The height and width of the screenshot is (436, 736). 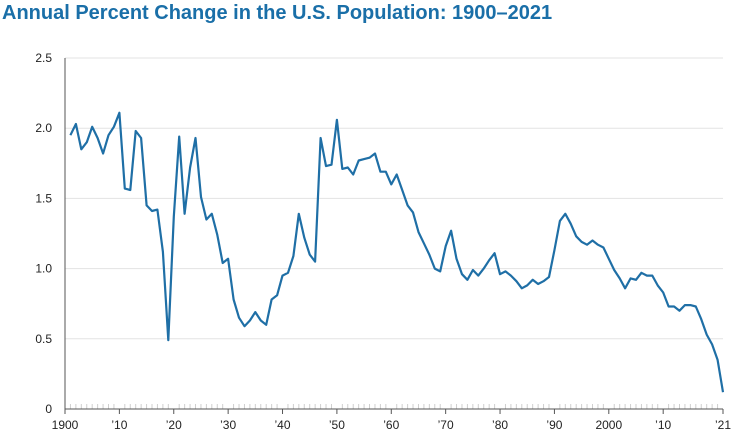 What do you see at coordinates (337, 425) in the screenshot?
I see `x-tick-label: ’50` at bounding box center [337, 425].